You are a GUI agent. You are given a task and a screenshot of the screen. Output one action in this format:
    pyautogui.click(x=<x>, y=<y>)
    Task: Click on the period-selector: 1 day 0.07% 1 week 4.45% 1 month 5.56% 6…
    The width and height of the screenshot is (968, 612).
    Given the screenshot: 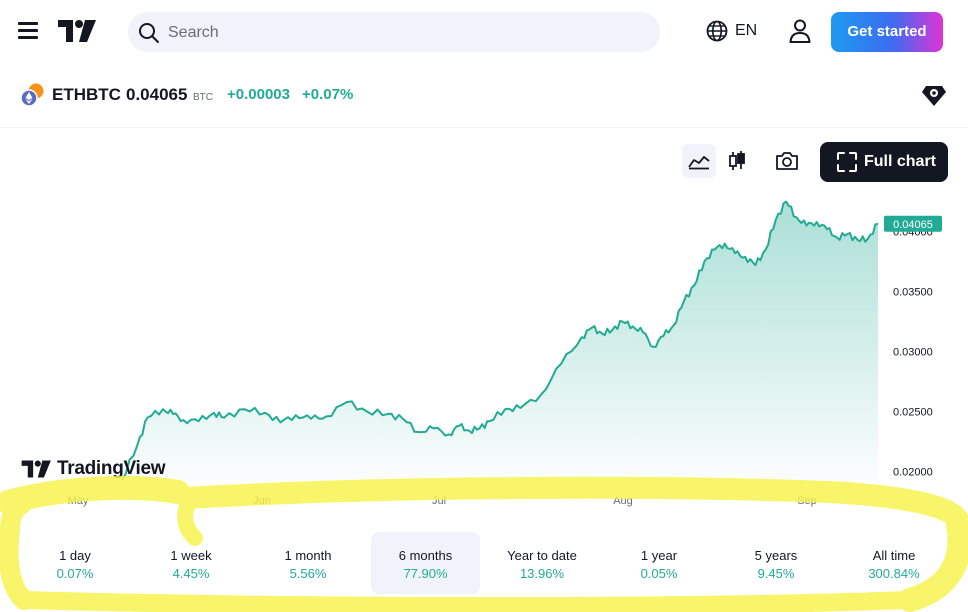 What is the action you would take?
    pyautogui.click(x=484, y=563)
    